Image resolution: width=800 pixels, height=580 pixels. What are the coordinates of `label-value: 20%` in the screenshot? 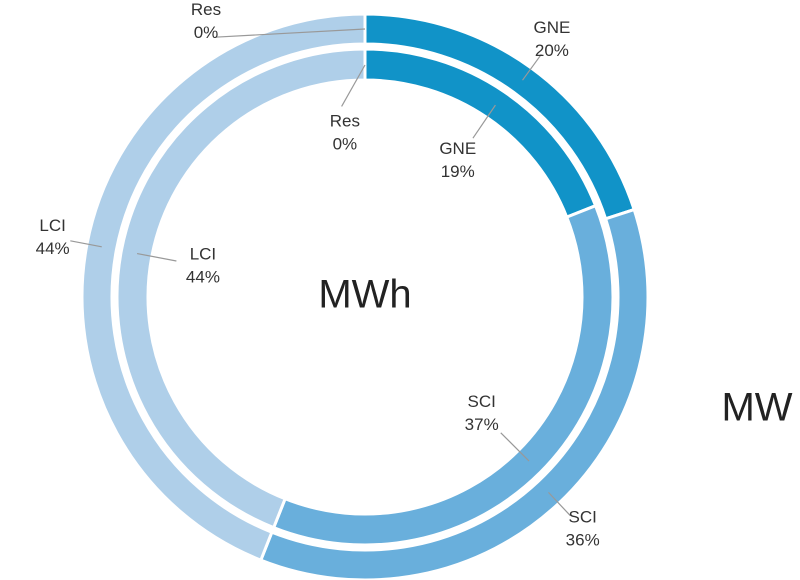 It's located at (552, 50).